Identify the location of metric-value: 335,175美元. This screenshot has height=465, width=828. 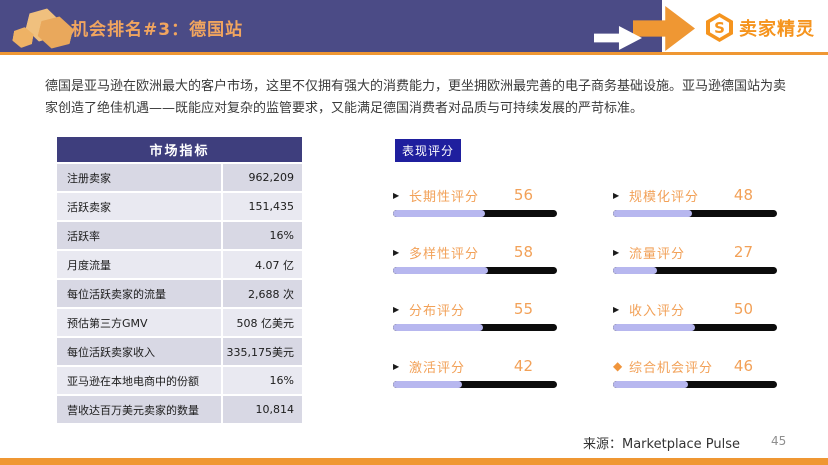
(260, 352).